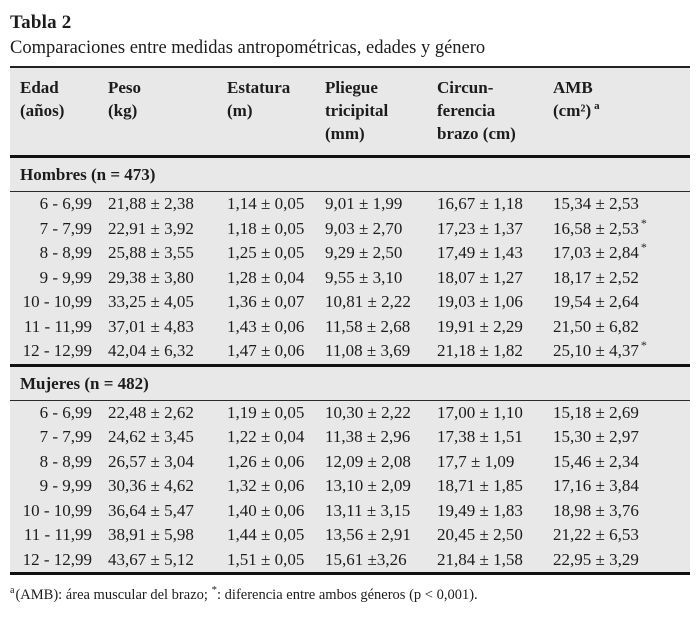  Describe the element at coordinates (480, 203) in the screenshot. I see `cell-circunferencia: 16,67 ± 1,18` at that location.